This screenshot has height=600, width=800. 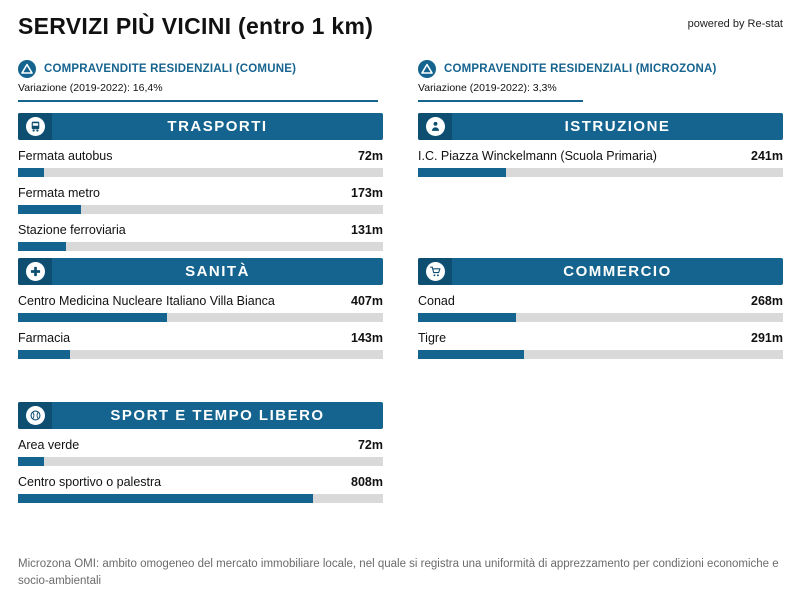 I want to click on service-distance: 143m, so click(x=367, y=338).